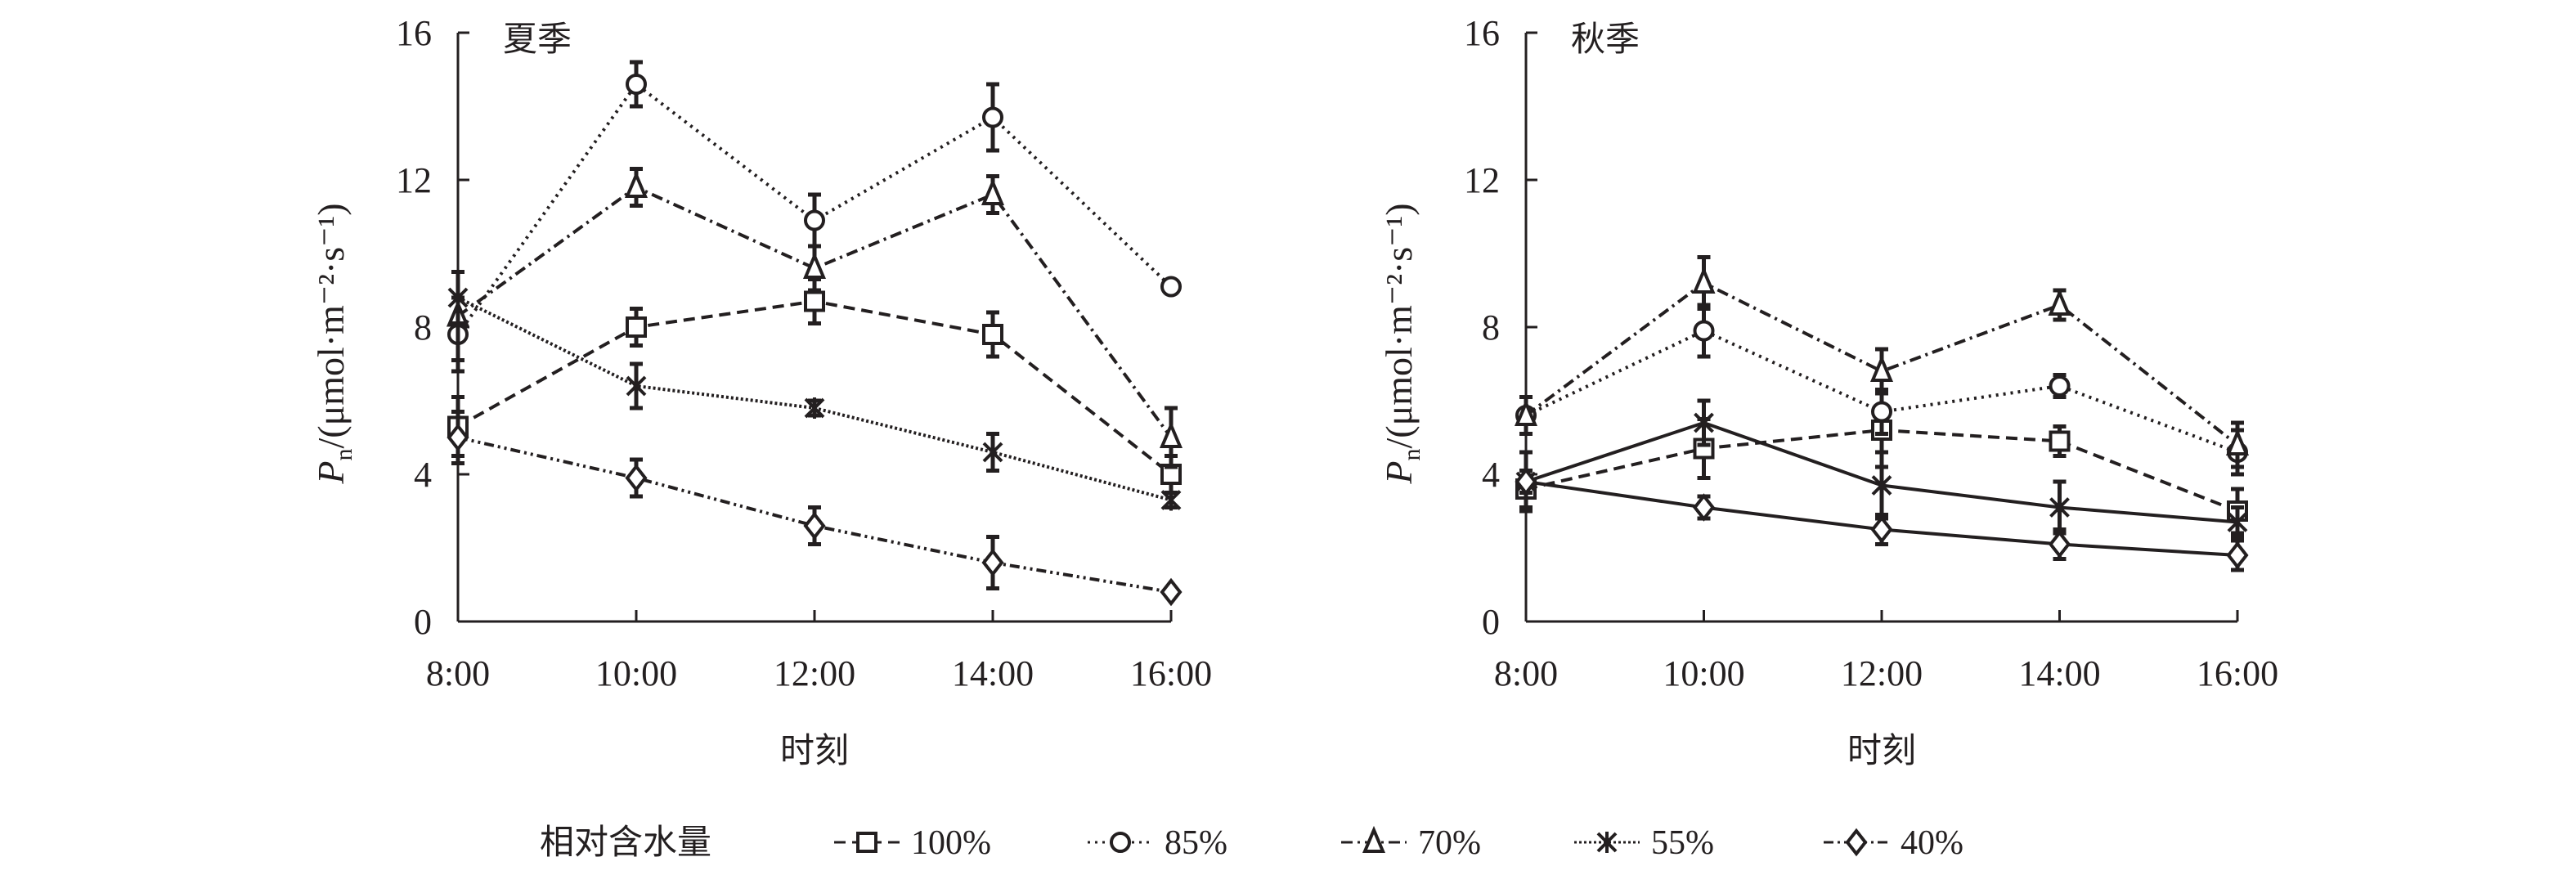 This screenshot has height=875, width=2576. Describe the element at coordinates (625, 843) in the screenshot. I see `legend-title: 相对含水量` at that location.